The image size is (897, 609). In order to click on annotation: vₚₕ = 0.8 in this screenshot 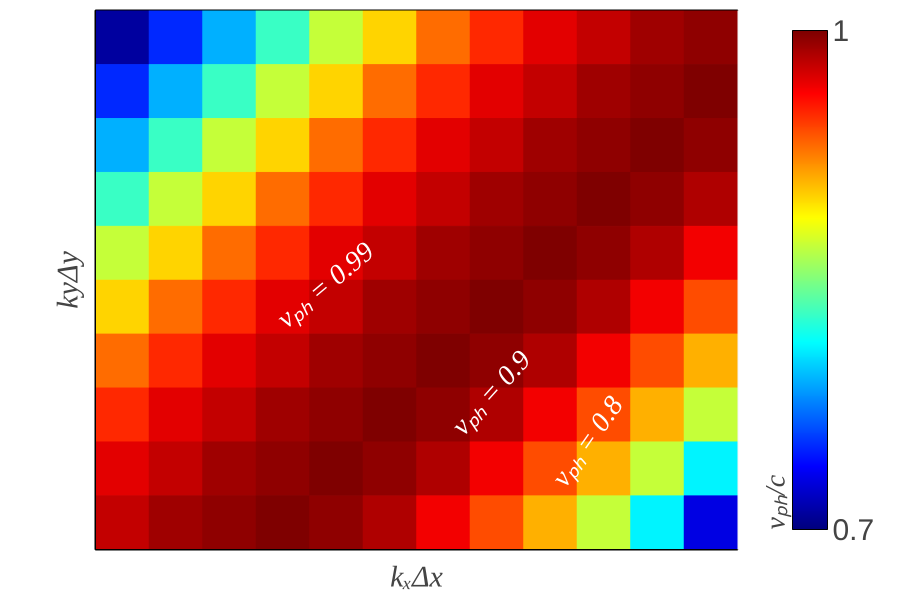, I will do `click(588, 441)`.